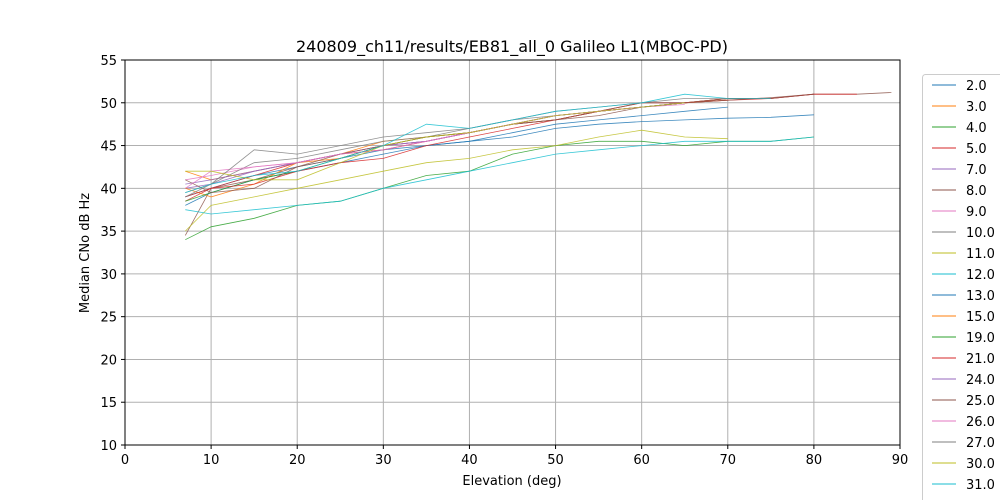 The image size is (1000, 500). Describe the element at coordinates (976, 191) in the screenshot. I see `legend-label: 8.0` at that location.